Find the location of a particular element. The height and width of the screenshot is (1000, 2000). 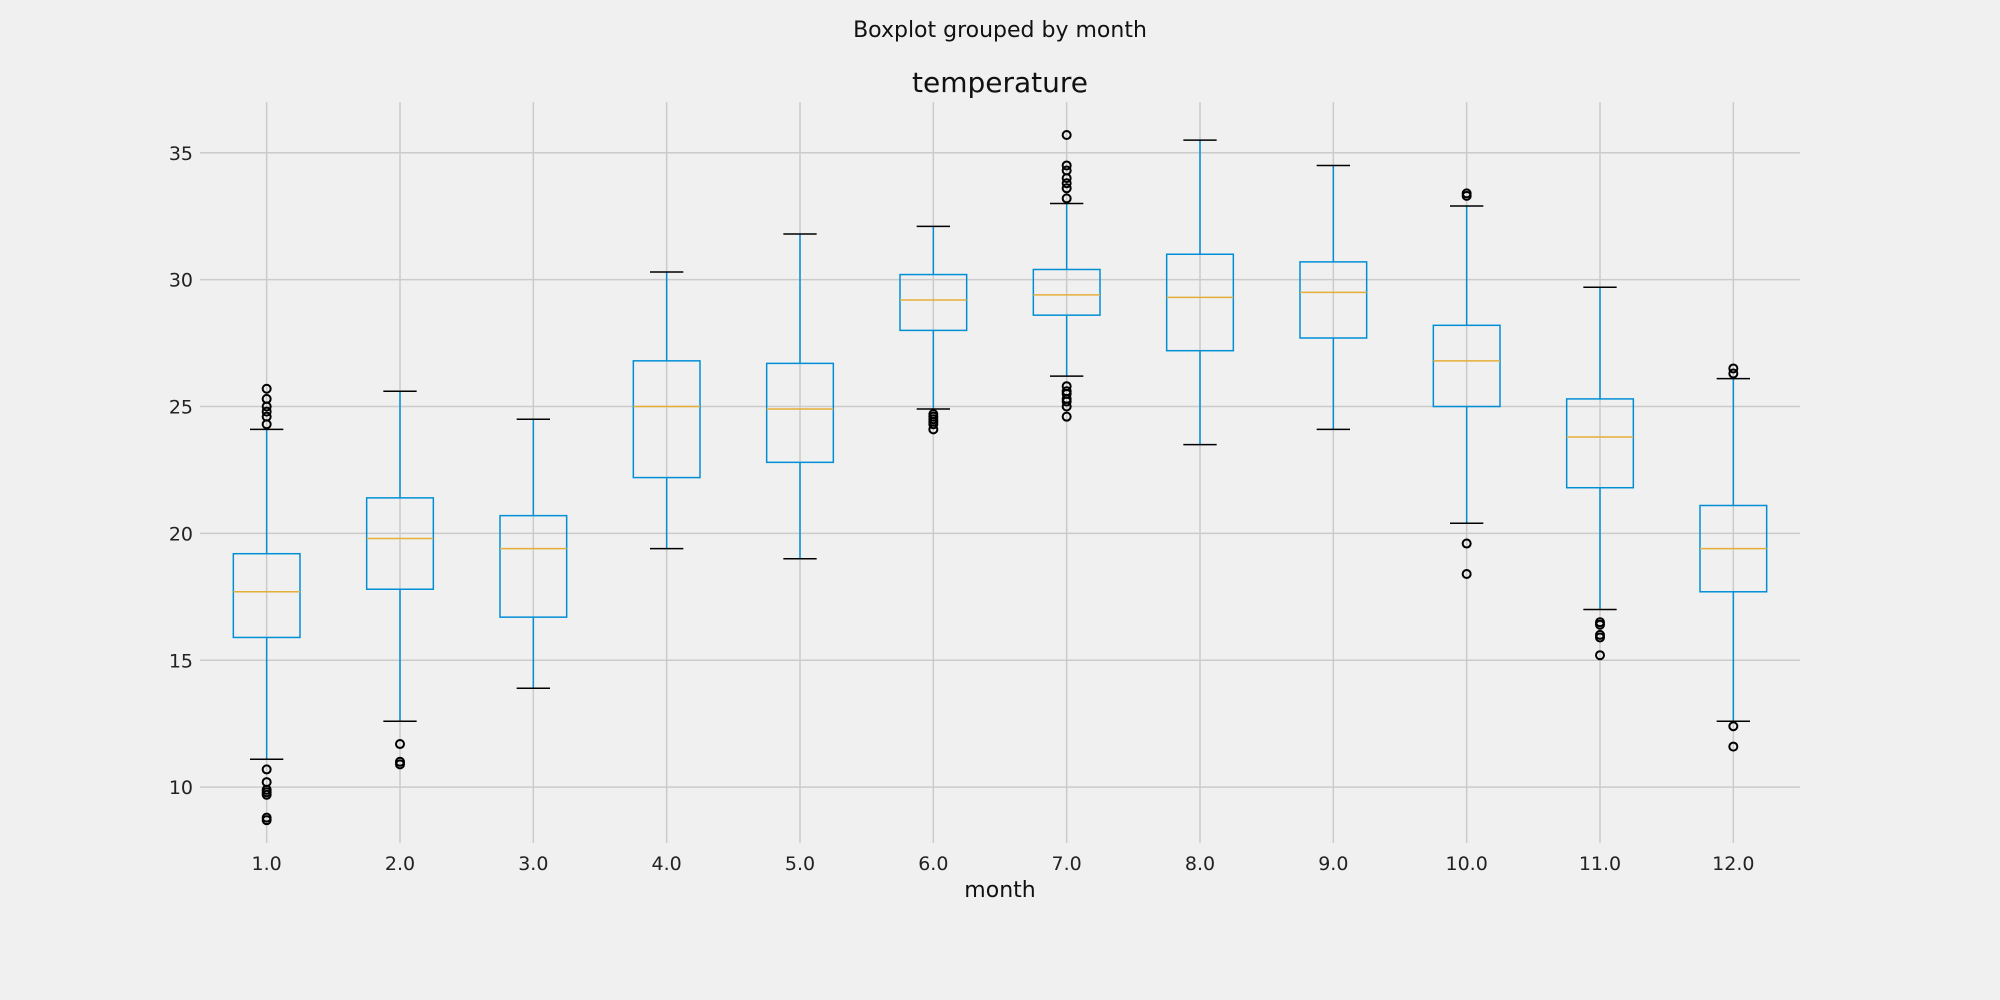

box-7.0 is located at coordinates (1066, 275).